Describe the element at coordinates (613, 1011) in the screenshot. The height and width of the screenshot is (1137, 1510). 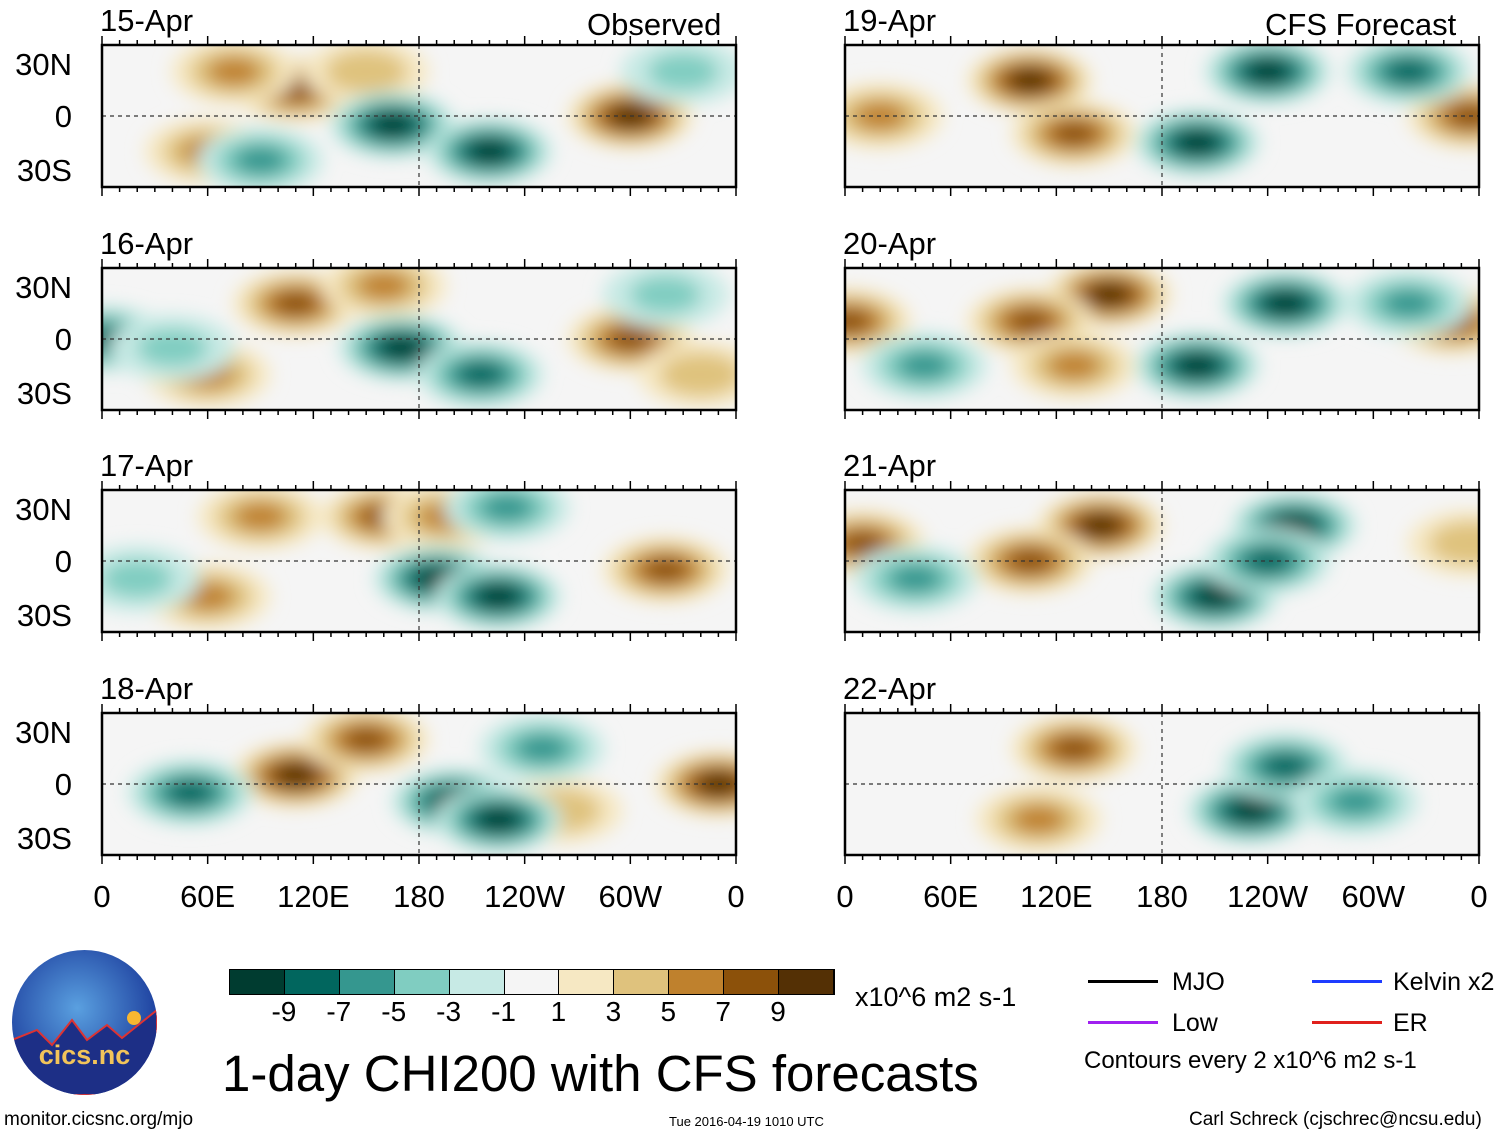
I see `colorbar-tick-label: 3` at that location.